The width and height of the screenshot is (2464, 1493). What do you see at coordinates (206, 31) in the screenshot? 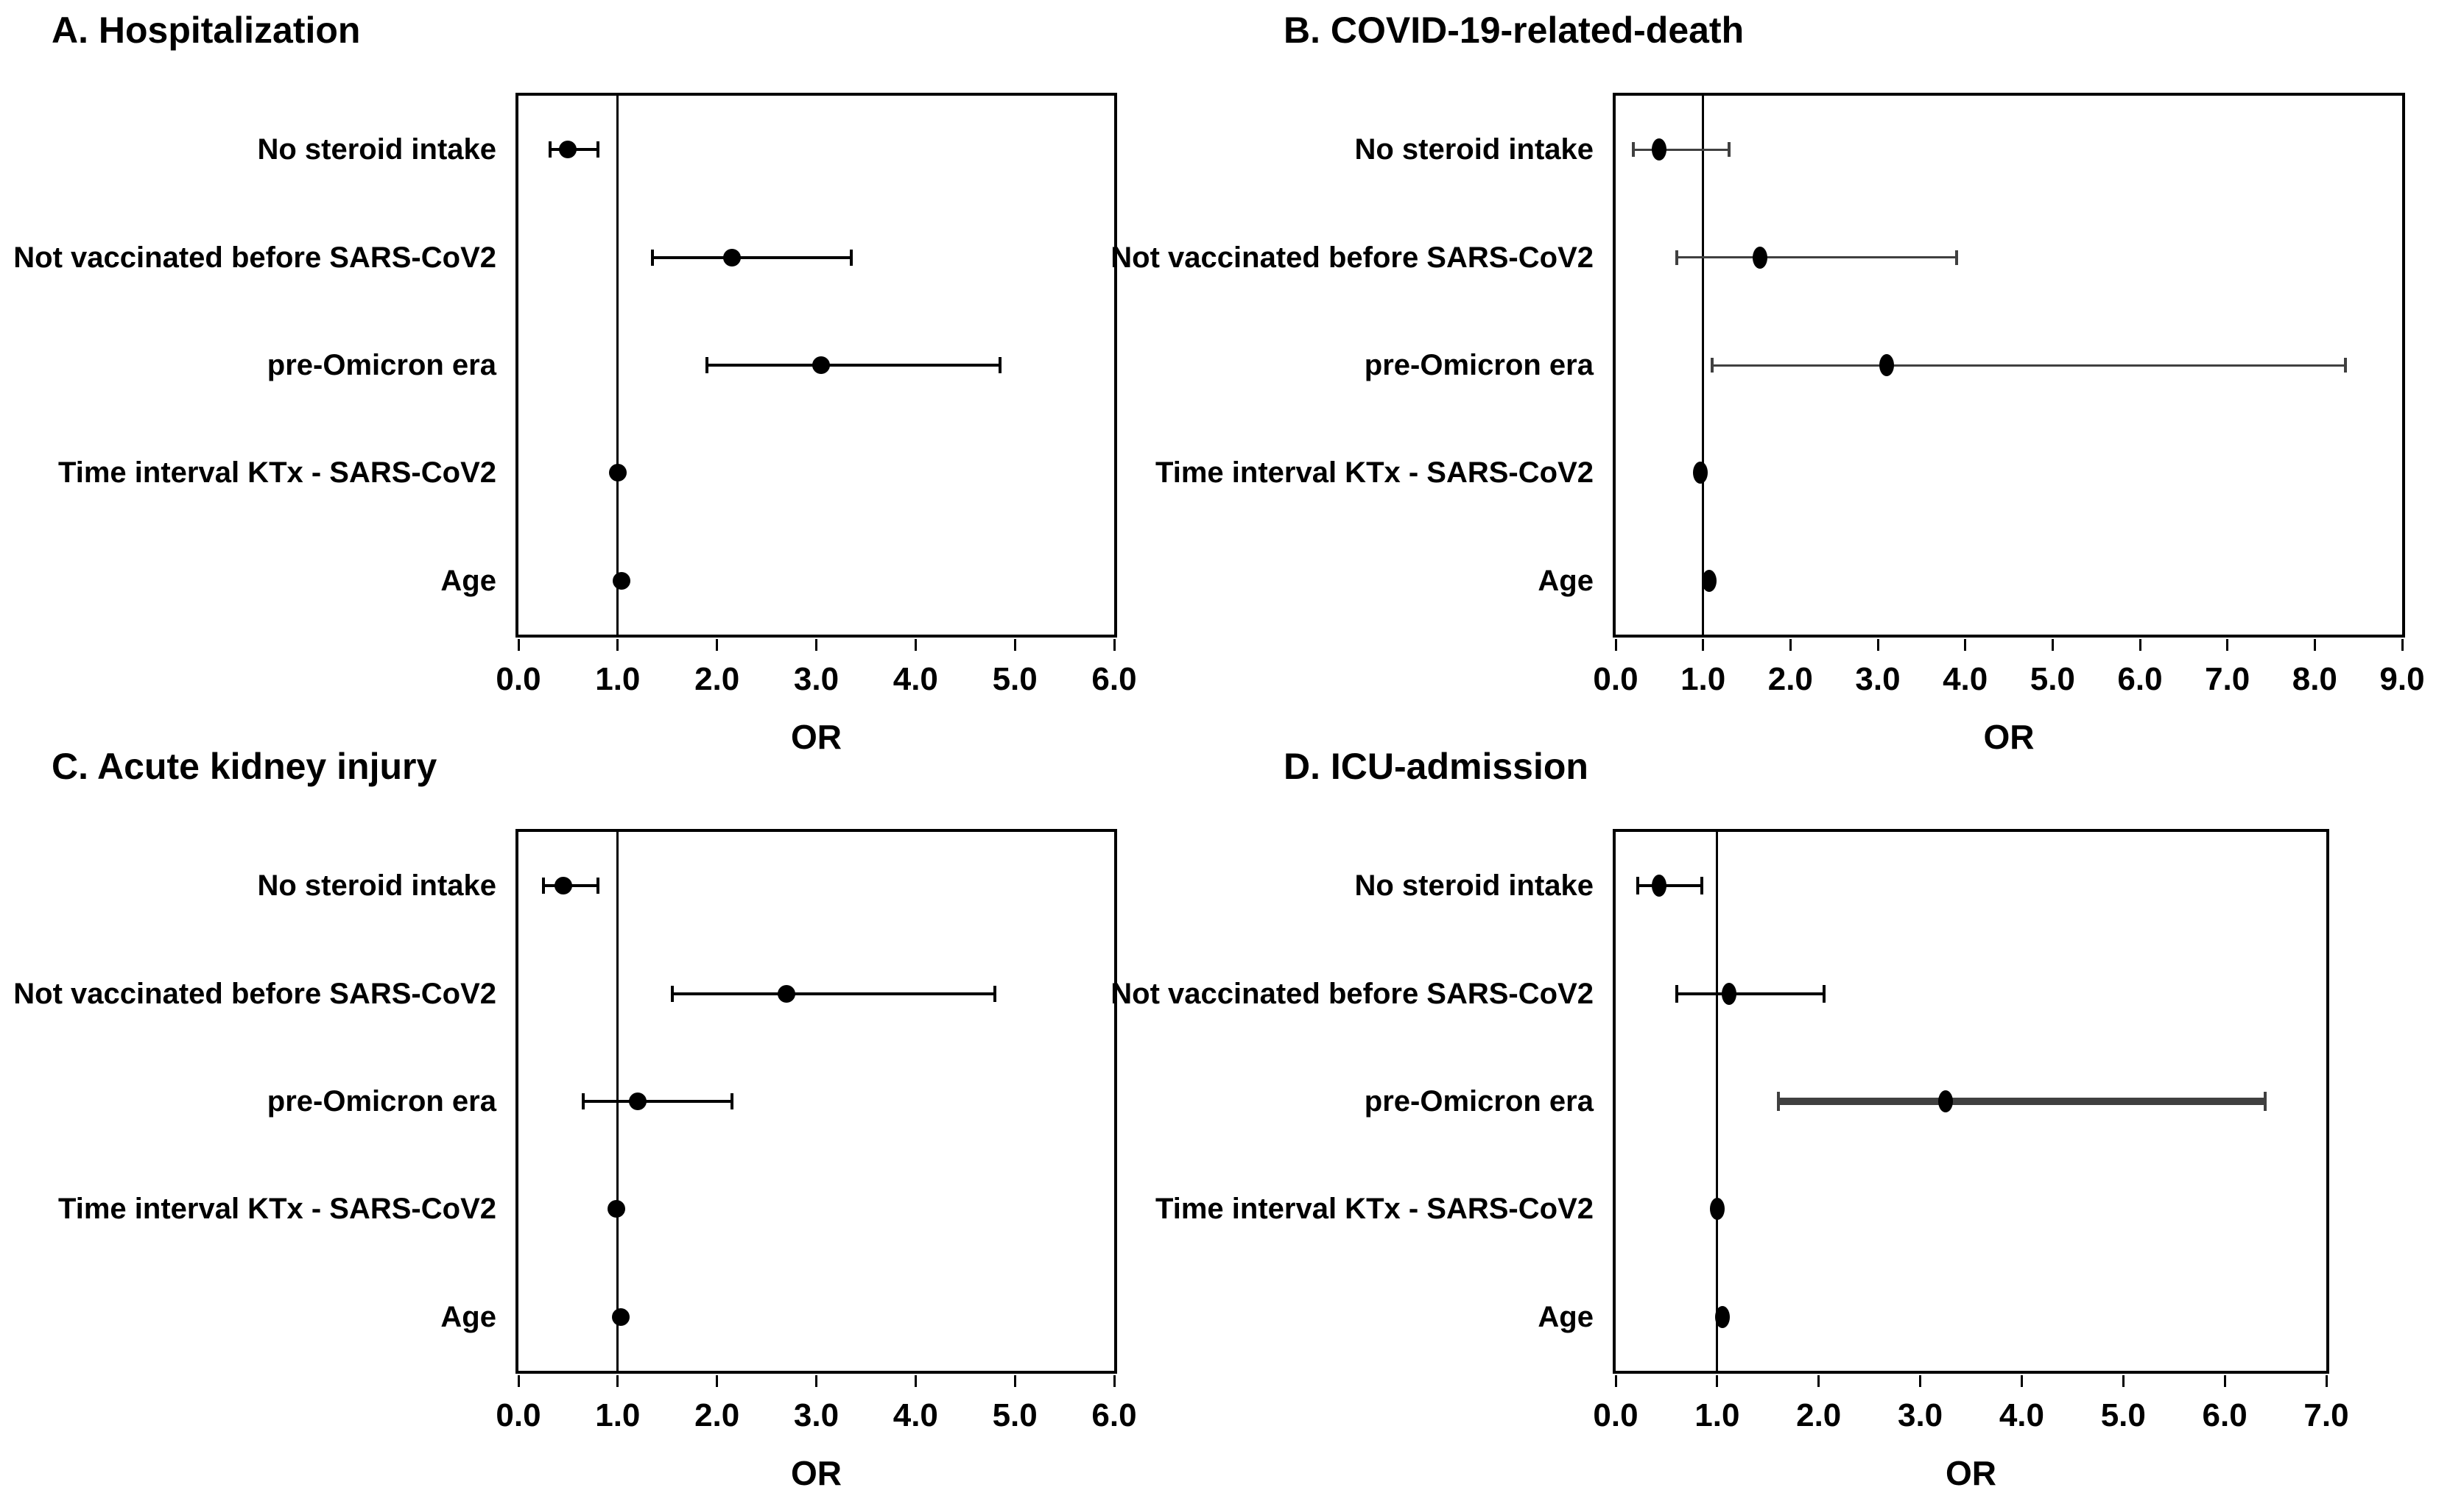
I see `panel-title: A. Hospitalization` at bounding box center [206, 31].